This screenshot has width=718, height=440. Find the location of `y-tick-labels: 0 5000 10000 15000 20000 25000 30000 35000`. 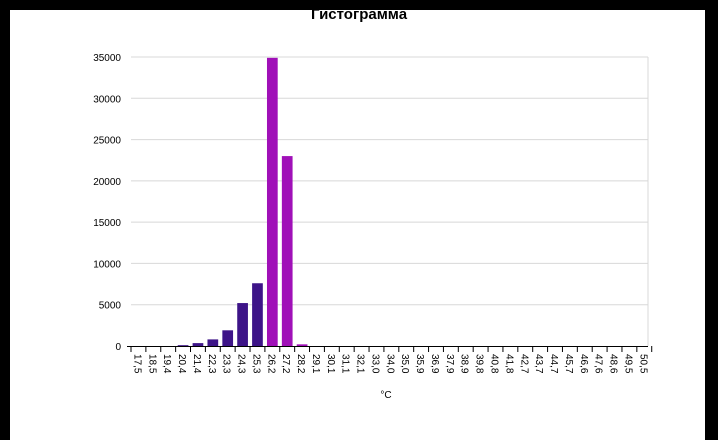

y-tick-labels: 0 5000 10000 15000 20000 25000 30000 35000 is located at coordinates (107, 203).